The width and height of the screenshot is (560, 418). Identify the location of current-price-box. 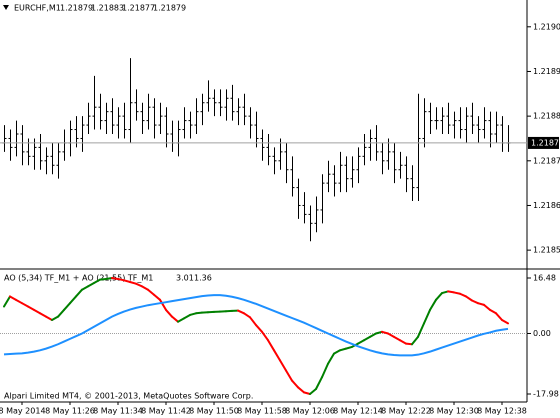
(543, 142).